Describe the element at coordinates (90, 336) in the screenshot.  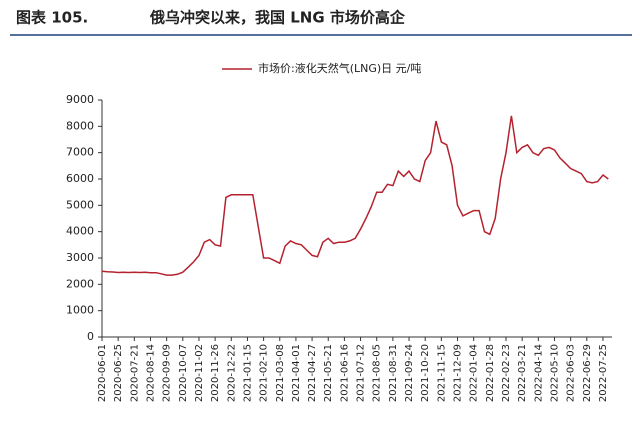
I see `y-tick-label: 0` at that location.